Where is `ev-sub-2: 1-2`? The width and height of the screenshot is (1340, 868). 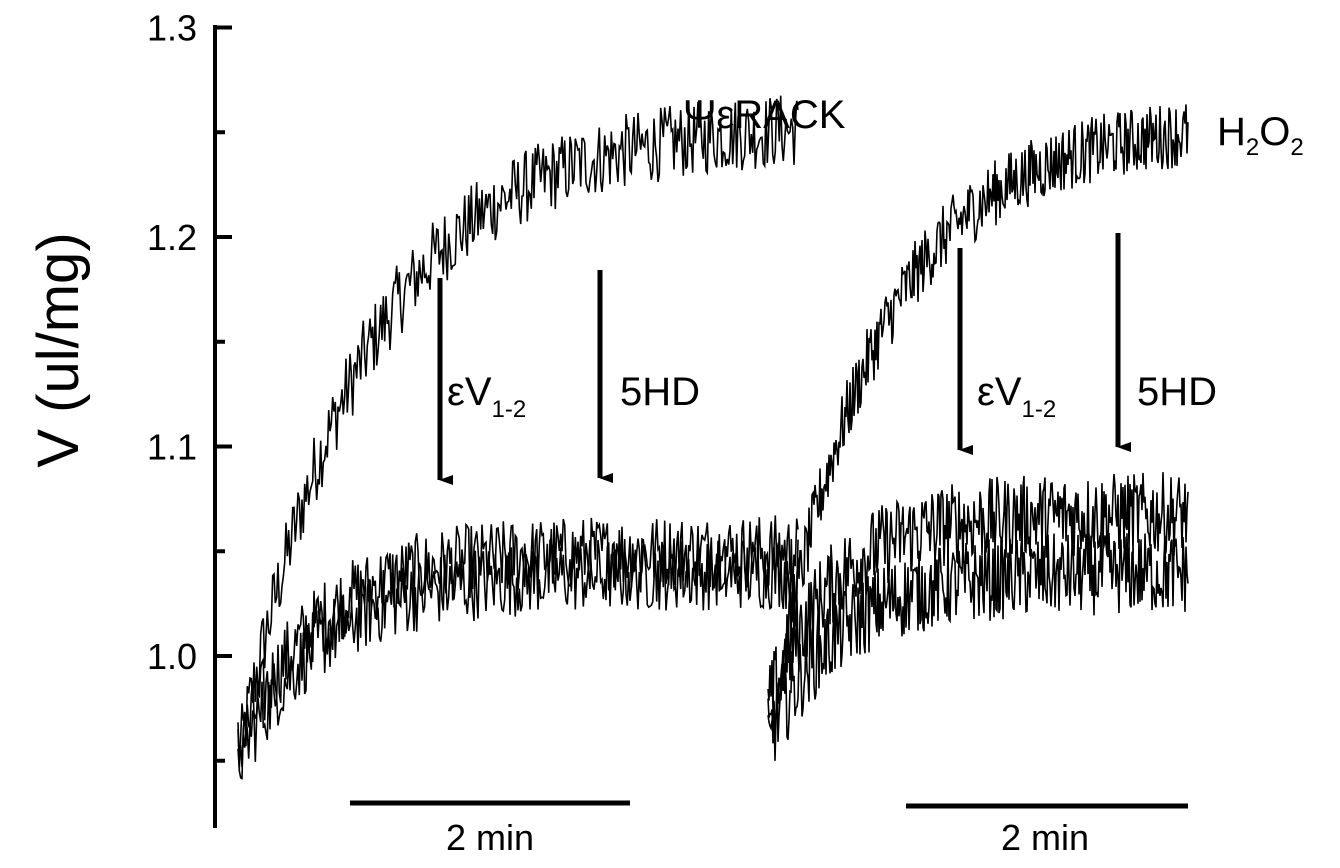
ev-sub-2: 1-2 is located at coordinates (1039, 409).